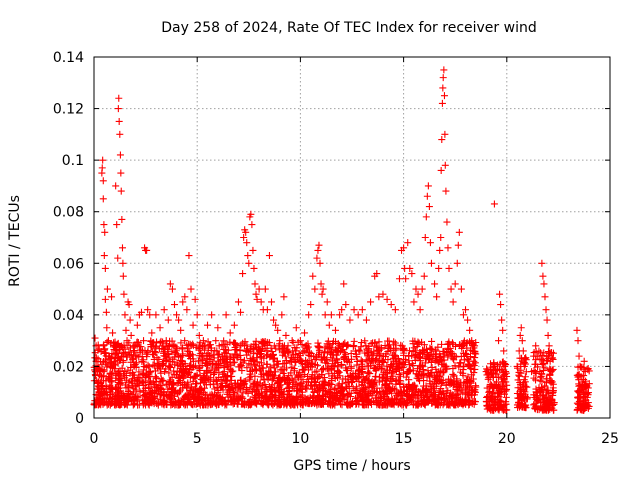 Image resolution: width=640 pixels, height=480 pixels. I want to click on x-tick-label: 5, so click(197, 439).